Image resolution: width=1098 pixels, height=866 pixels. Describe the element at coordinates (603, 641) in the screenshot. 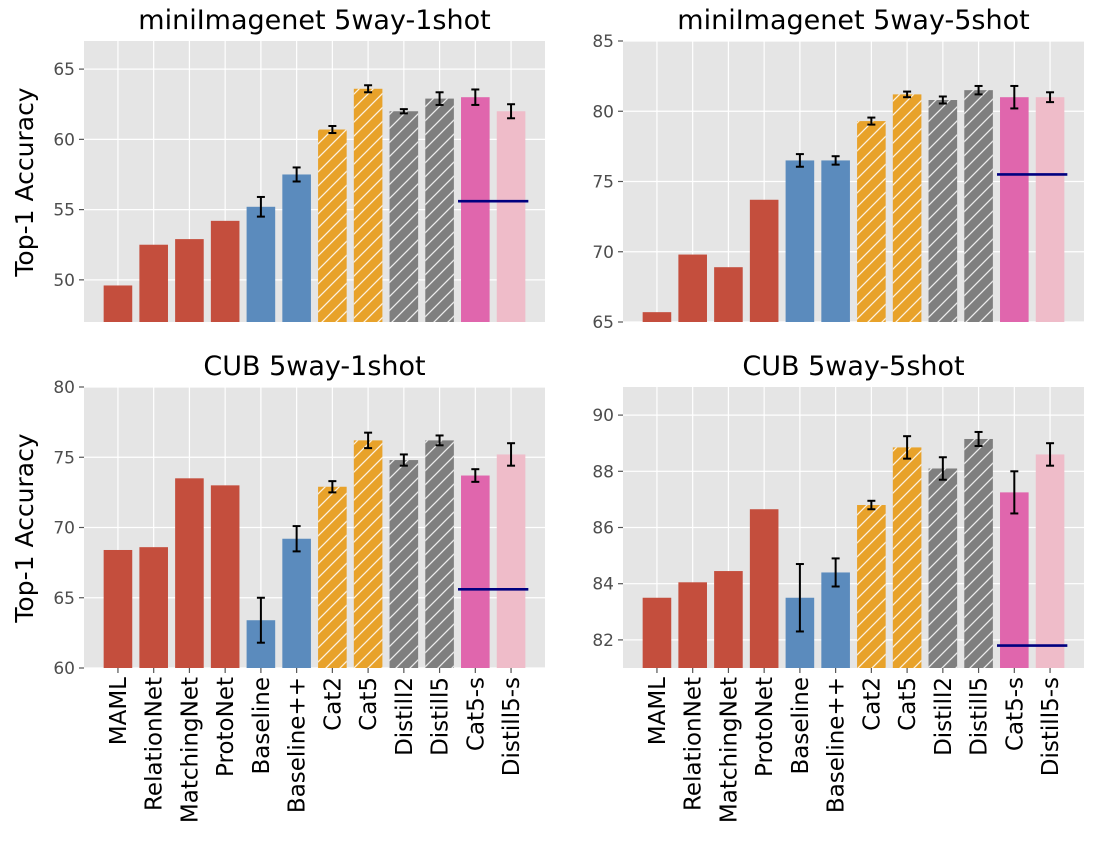

I see `y-tick-label: 82` at that location.